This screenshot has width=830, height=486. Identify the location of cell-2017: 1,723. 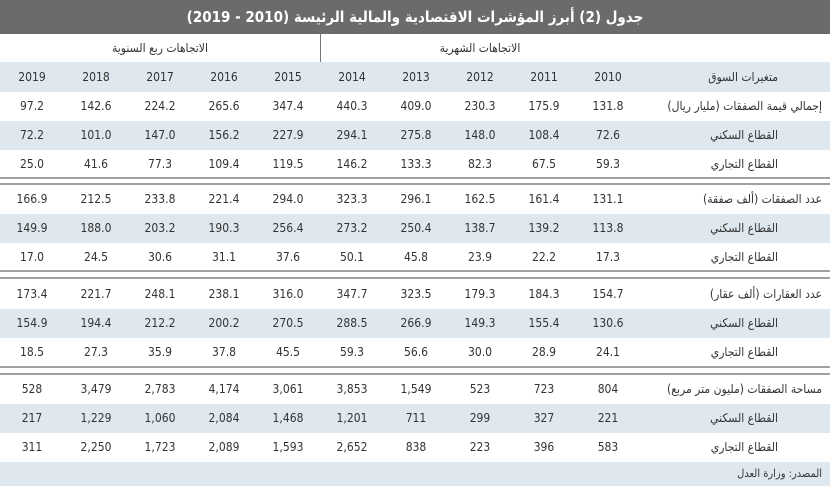
(160, 447).